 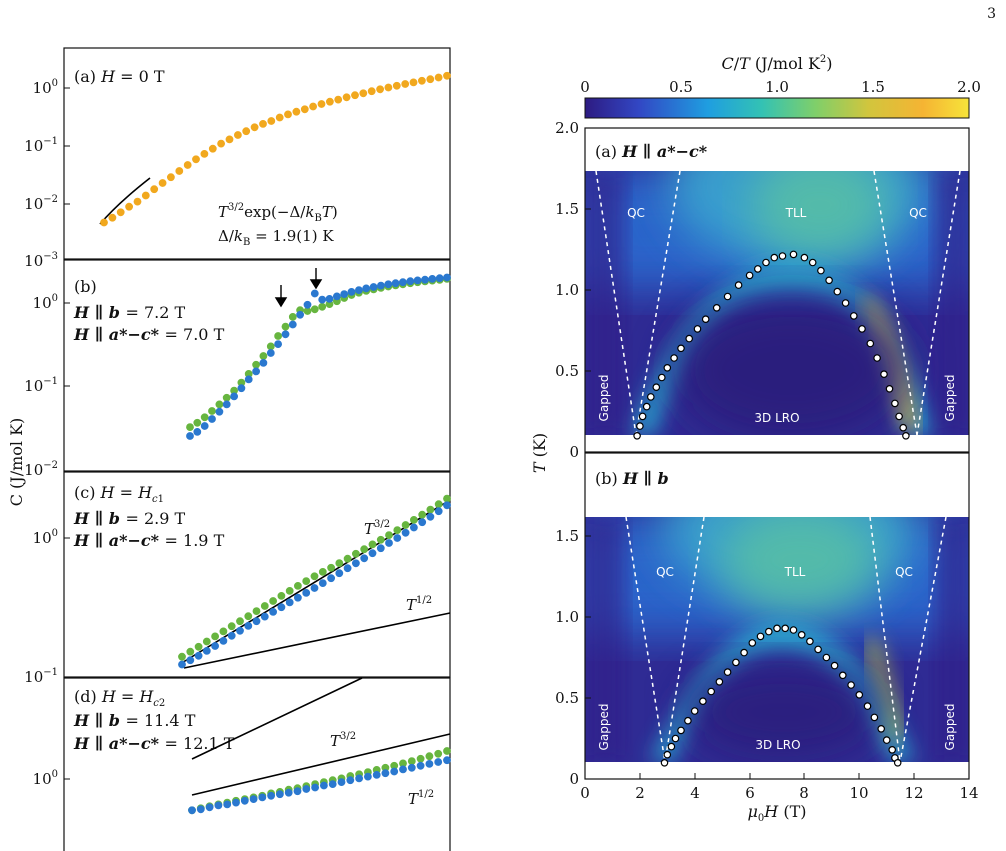 I want to click on panel-b0-frame, so click(x=257, y=365).